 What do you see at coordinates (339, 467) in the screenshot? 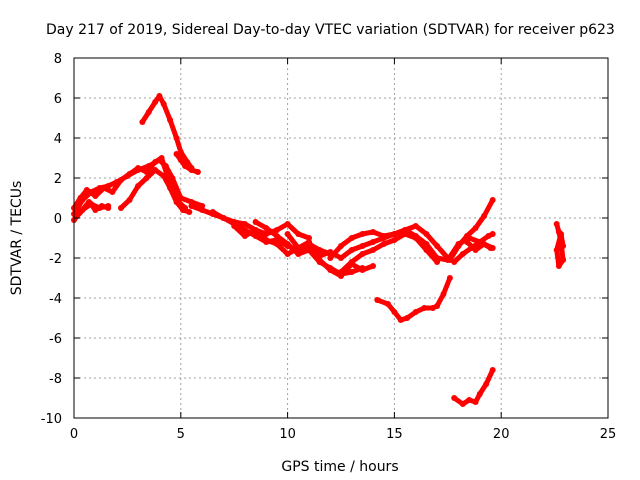
I see `x-axis-label: GPS time / hours` at bounding box center [339, 467].